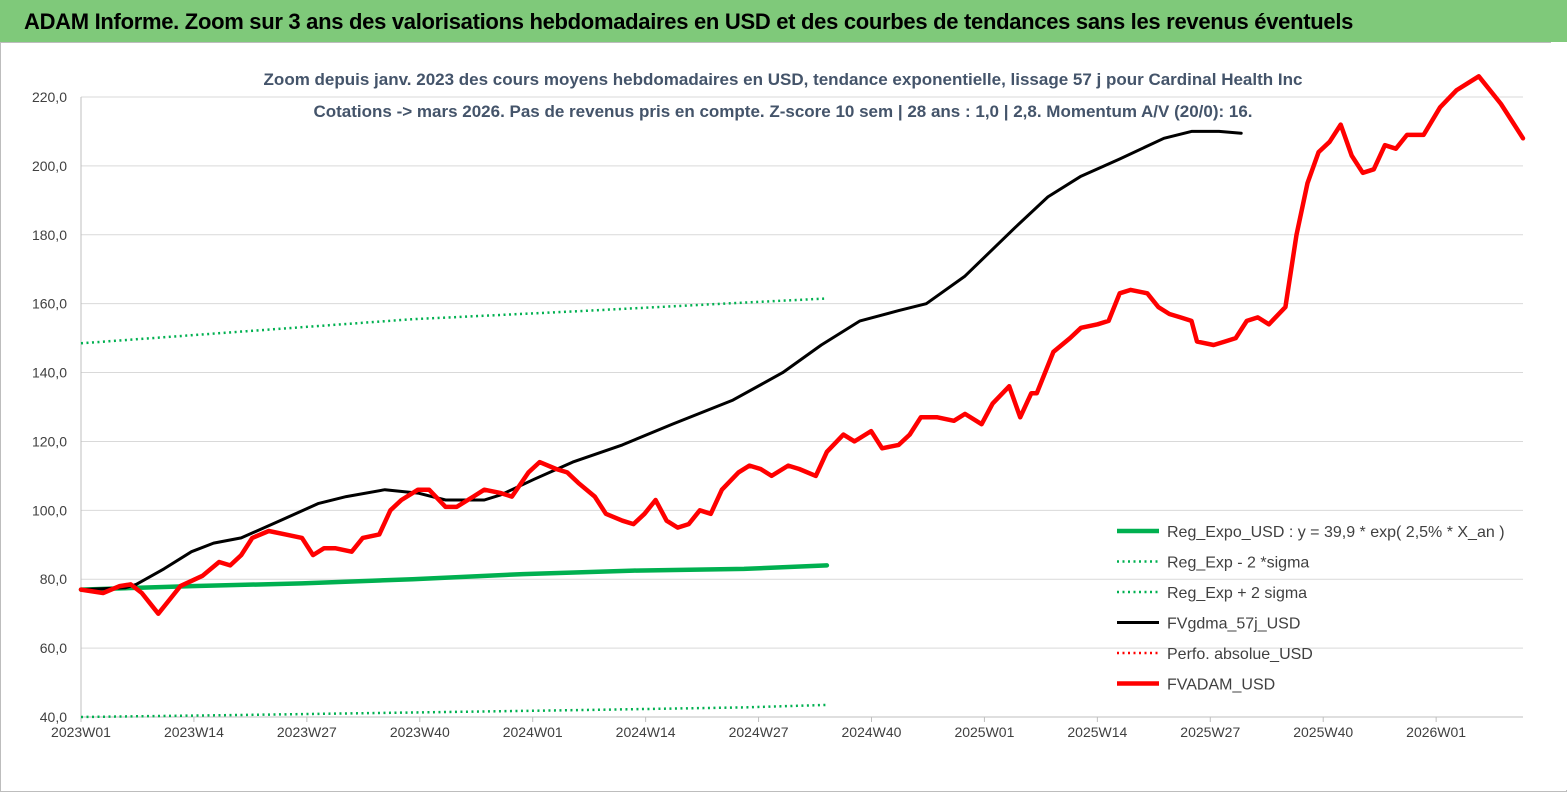 This screenshot has width=1567, height=792. I want to click on x-tick-label: 2026W01, so click(1436, 732).